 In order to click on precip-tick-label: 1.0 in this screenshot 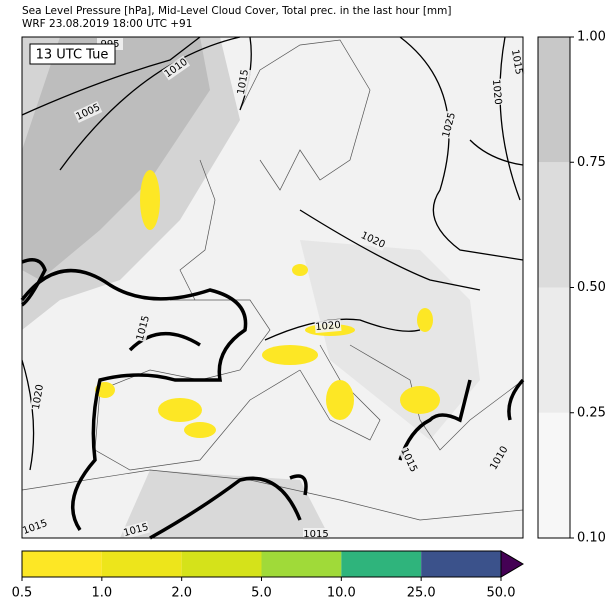, I will do `click(101, 593)`.